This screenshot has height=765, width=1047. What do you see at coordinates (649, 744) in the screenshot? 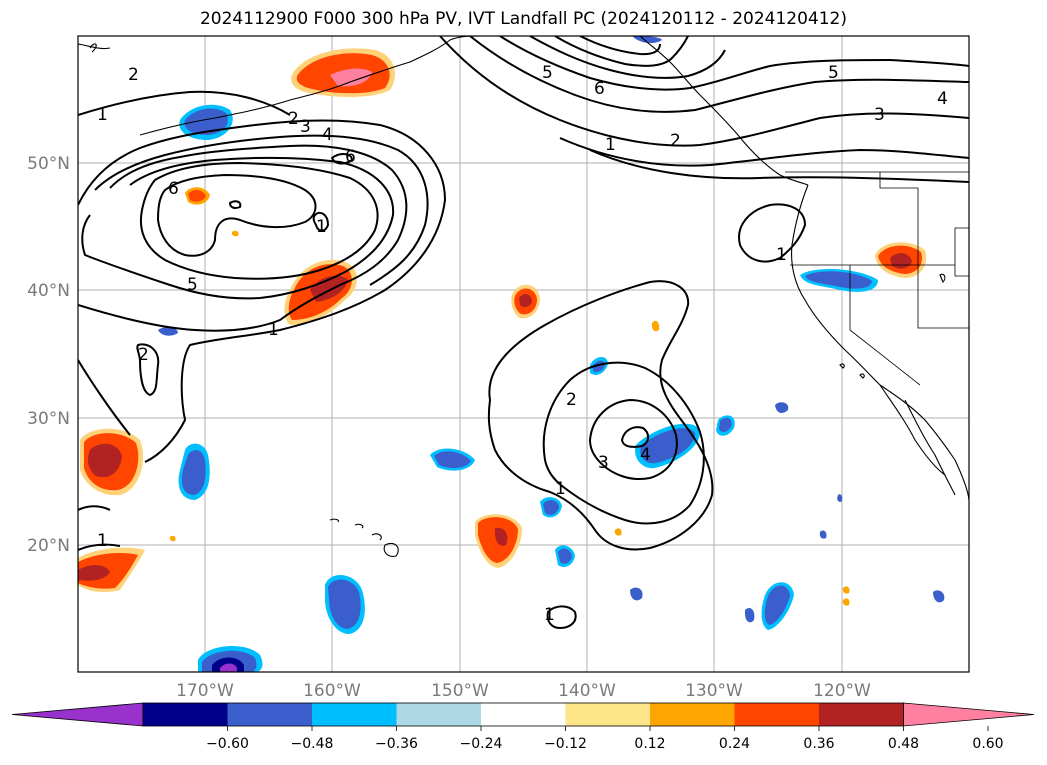
I see `colorbar-tick-label: 0.12` at bounding box center [649, 744].